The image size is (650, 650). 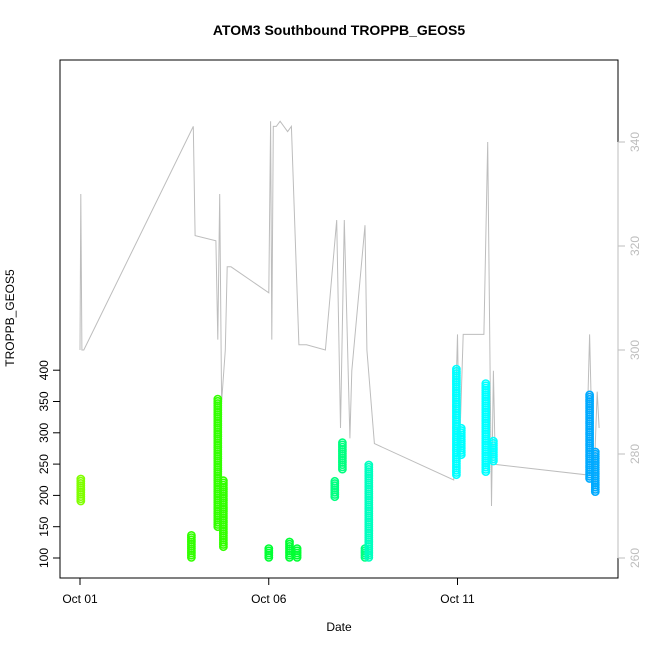 I want to click on y-tick-label: 350, so click(x=44, y=401).